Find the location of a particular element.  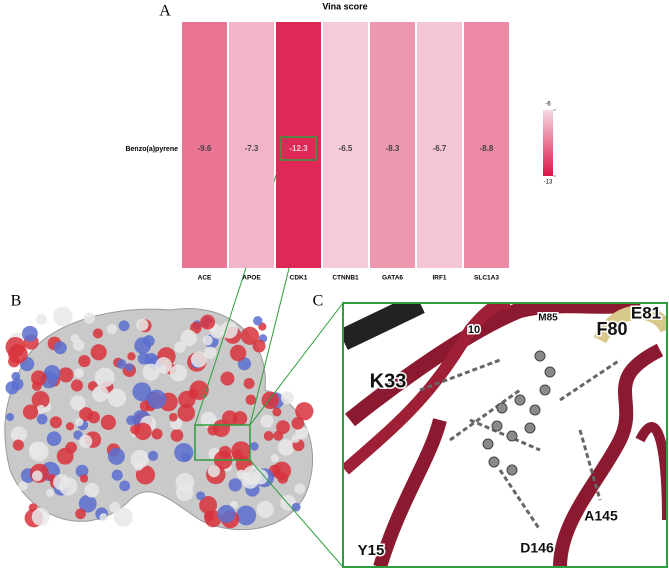

connector is located at coordinates (296, 513).